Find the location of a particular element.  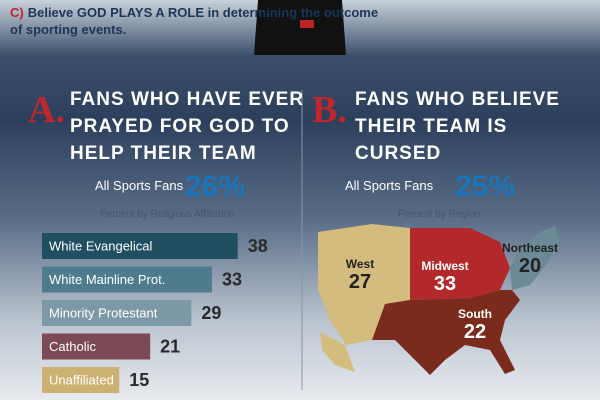

region-value: 27 is located at coordinates (360, 282).